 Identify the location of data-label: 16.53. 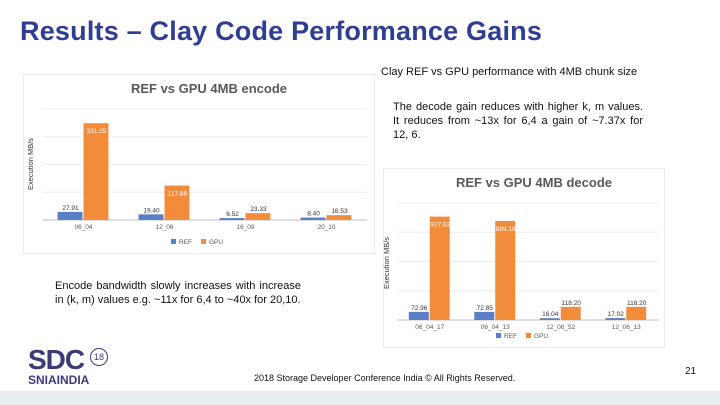
(339, 211).